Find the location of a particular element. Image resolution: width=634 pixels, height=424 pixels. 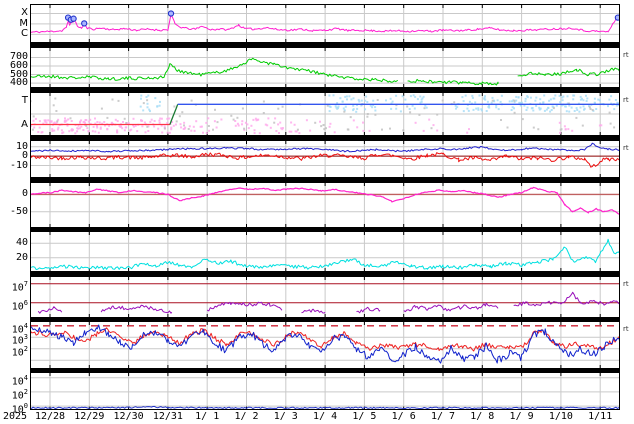

x-axis-date-label: 1/ 1 is located at coordinates (207, 416).